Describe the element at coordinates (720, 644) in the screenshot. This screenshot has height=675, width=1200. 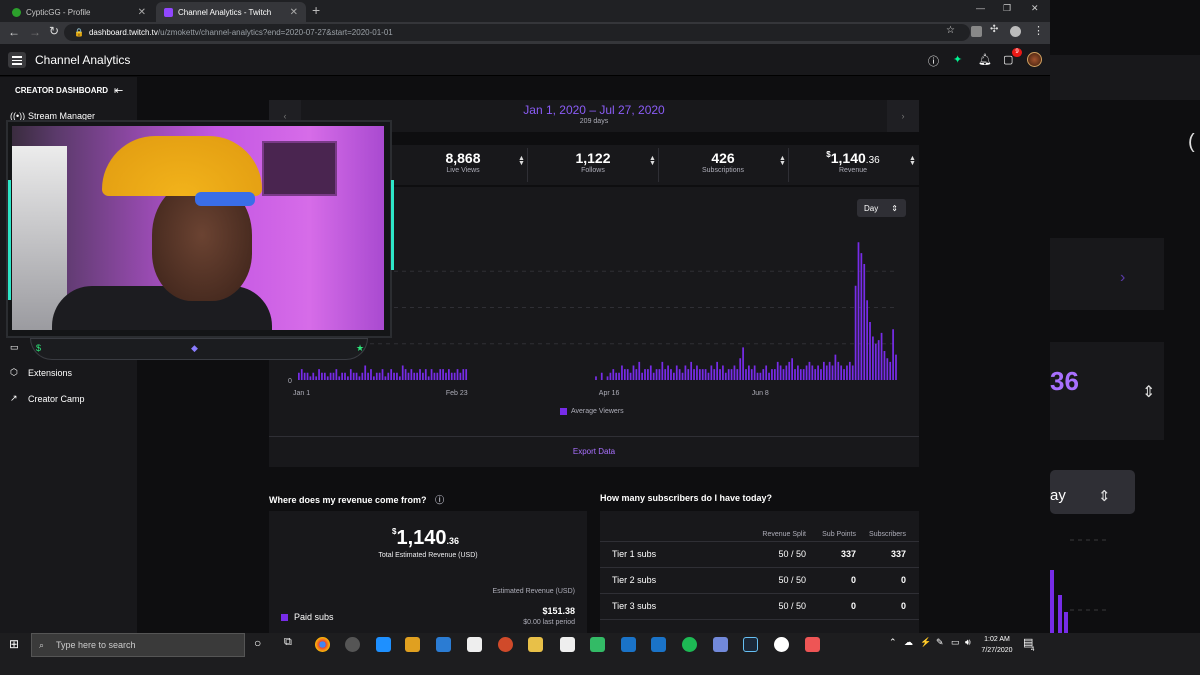
I see `discord-taskbar-icon` at that location.